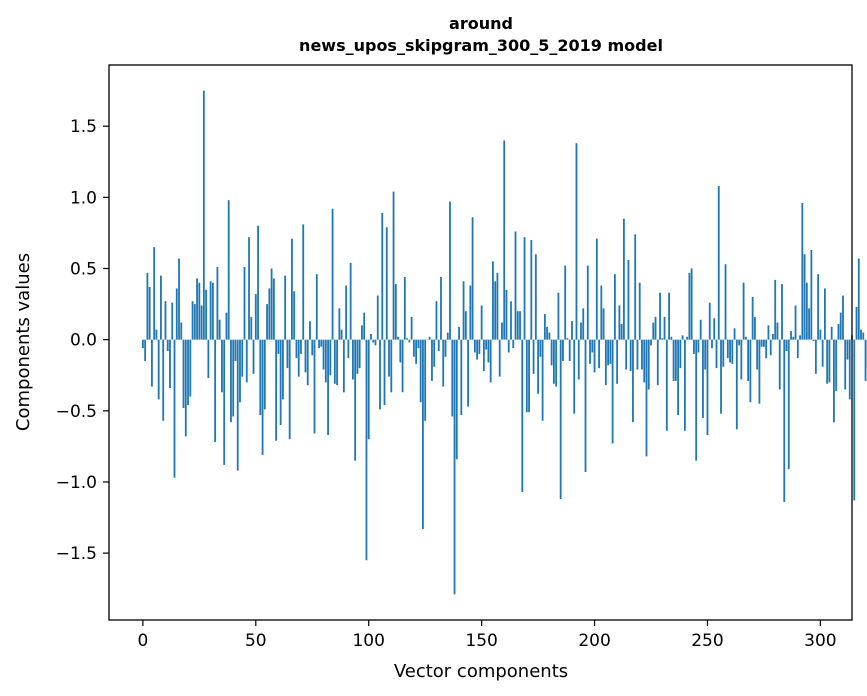  I want to click on y-tick-label-3: 0.0, so click(83, 341).